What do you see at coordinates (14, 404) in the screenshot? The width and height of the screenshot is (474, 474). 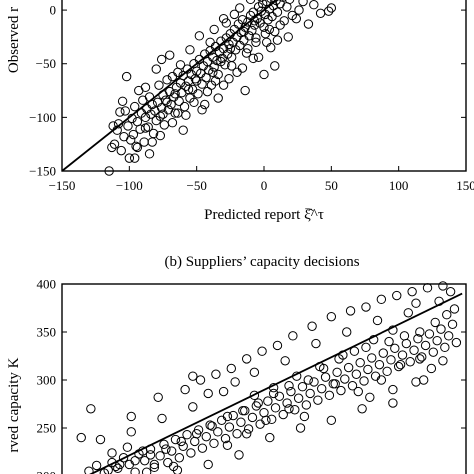 I see `panel-b-y-axis-label: rved capacity K` at bounding box center [14, 404].